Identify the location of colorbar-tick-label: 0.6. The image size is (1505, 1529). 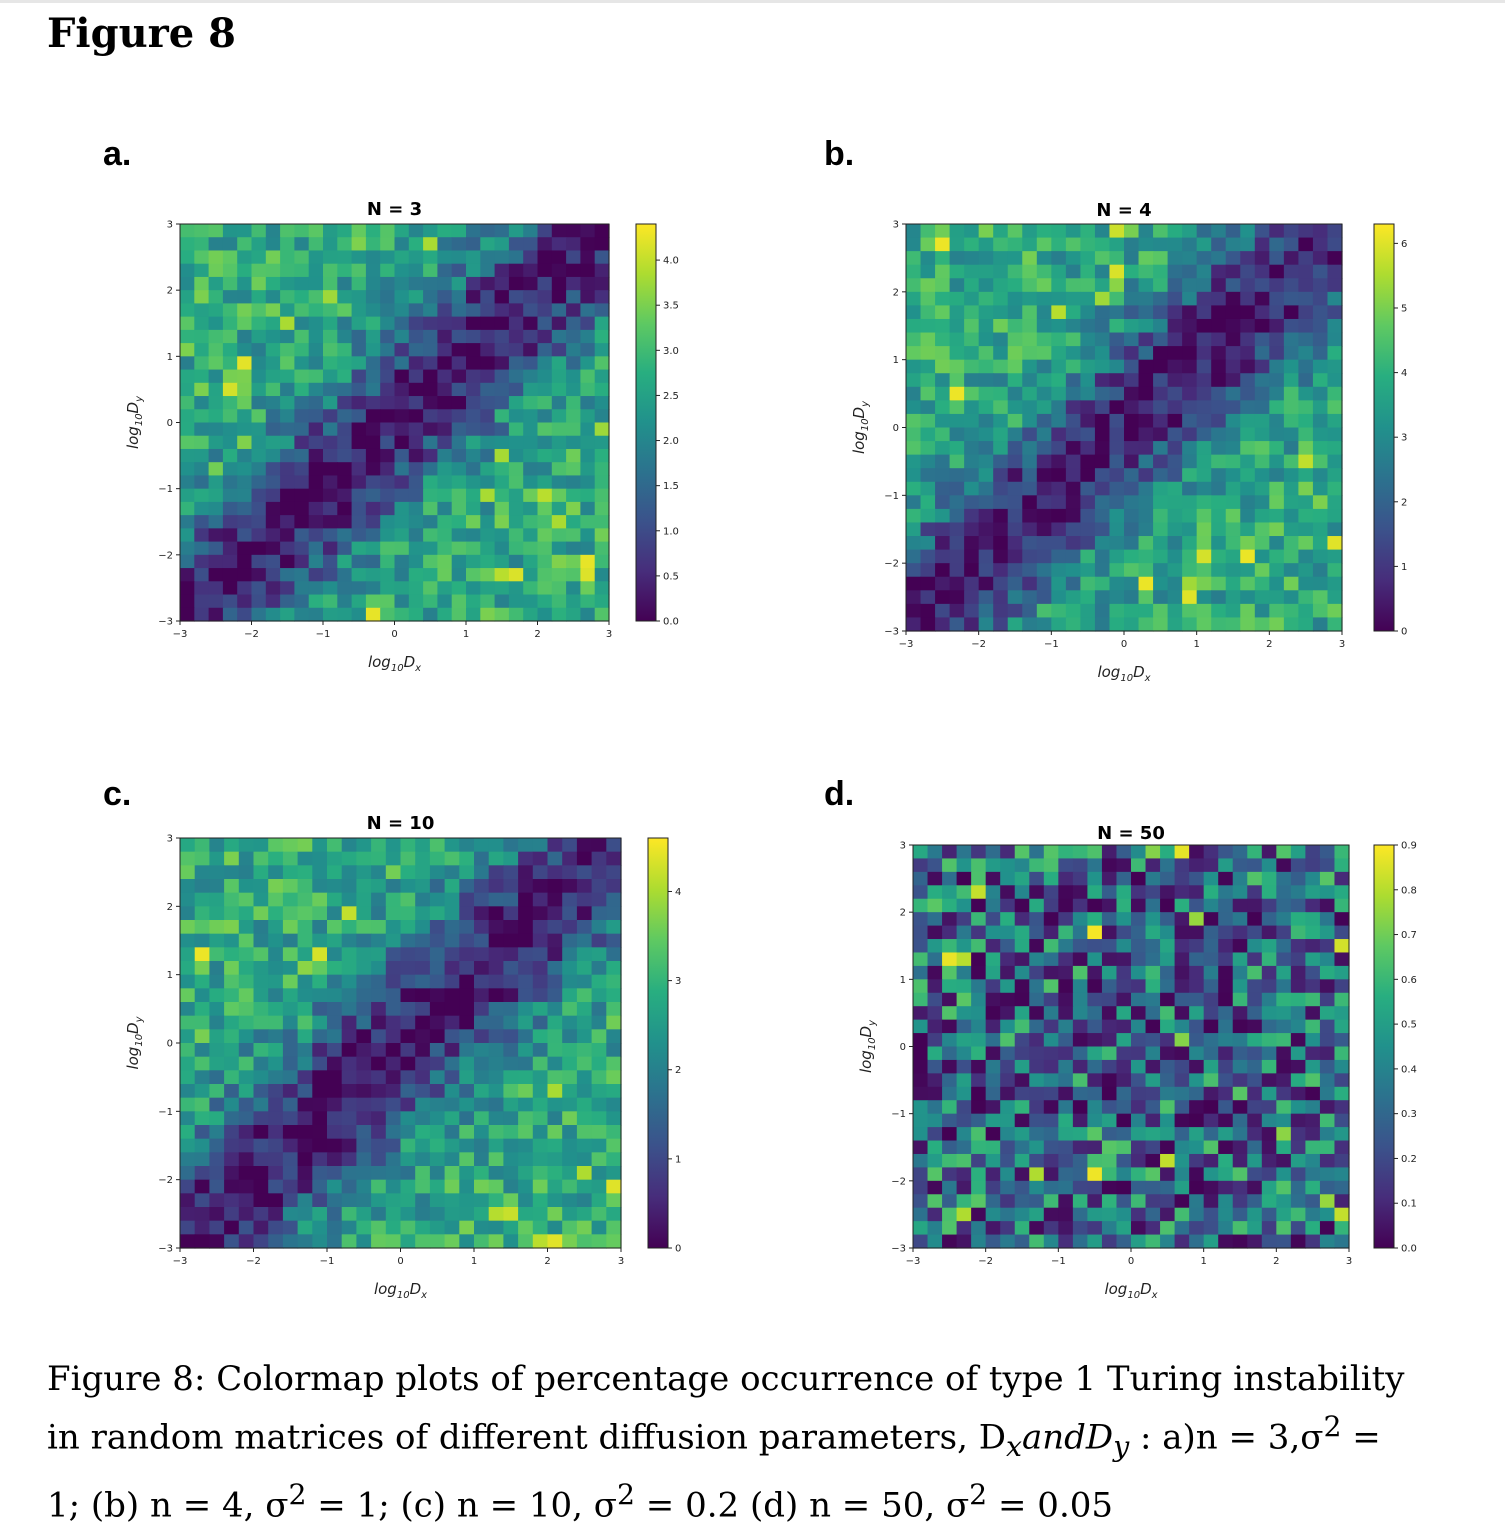
(1409, 980).